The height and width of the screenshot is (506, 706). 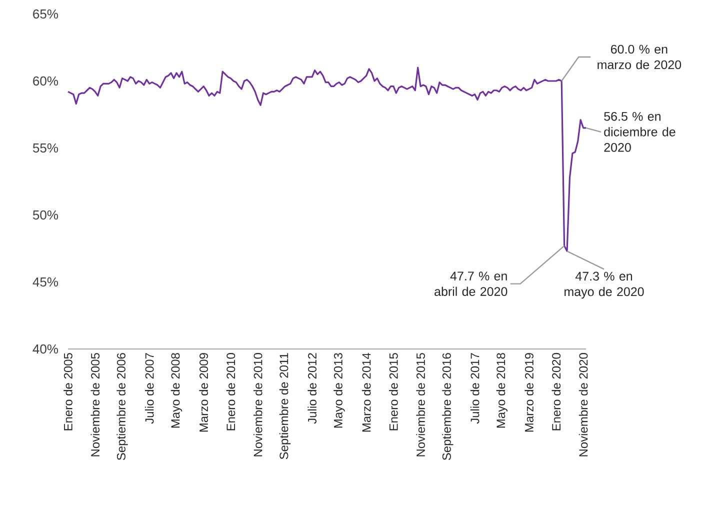 I want to click on x-tick-label: Noviembre de 2015, so click(x=420, y=404).